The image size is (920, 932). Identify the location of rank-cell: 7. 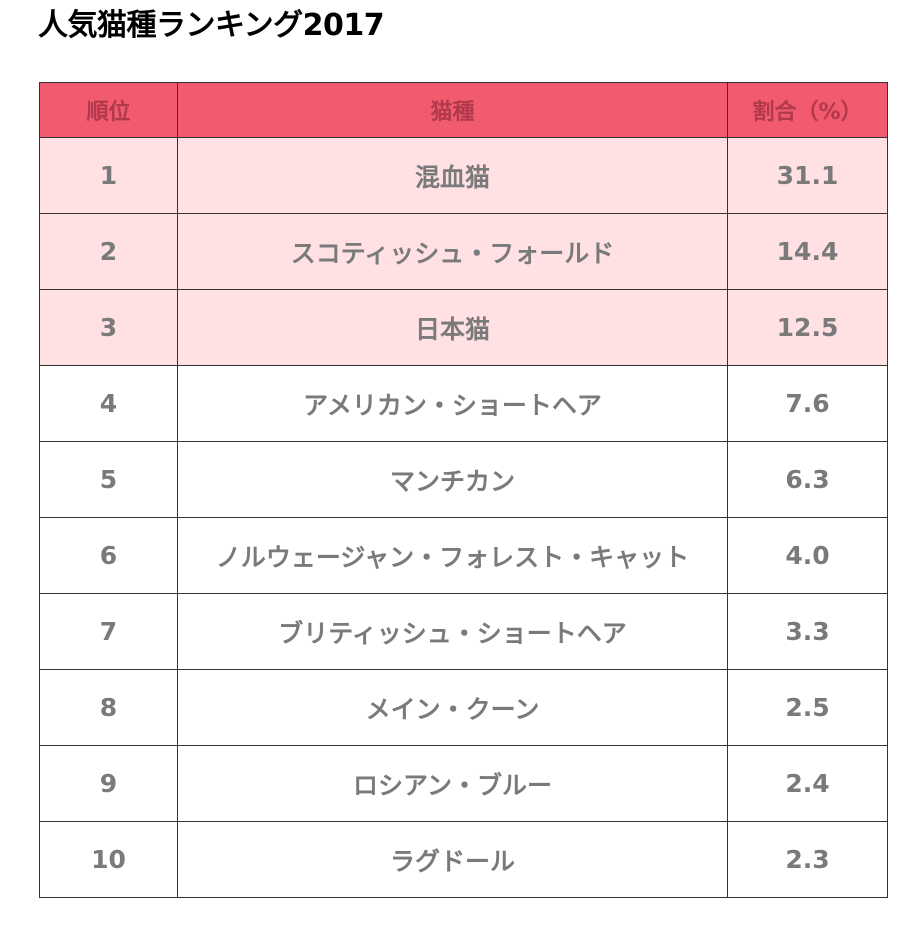
(108, 631).